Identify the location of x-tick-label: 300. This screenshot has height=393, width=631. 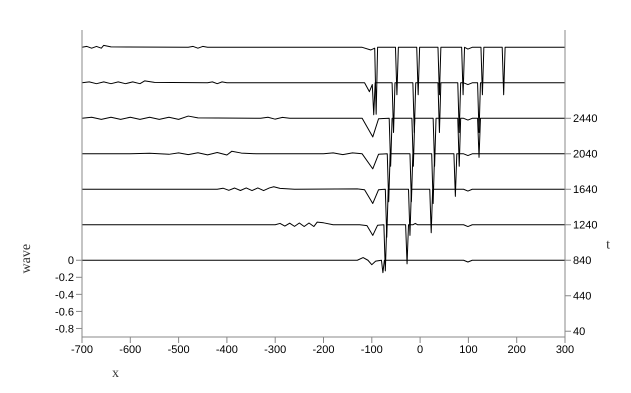
(565, 350).